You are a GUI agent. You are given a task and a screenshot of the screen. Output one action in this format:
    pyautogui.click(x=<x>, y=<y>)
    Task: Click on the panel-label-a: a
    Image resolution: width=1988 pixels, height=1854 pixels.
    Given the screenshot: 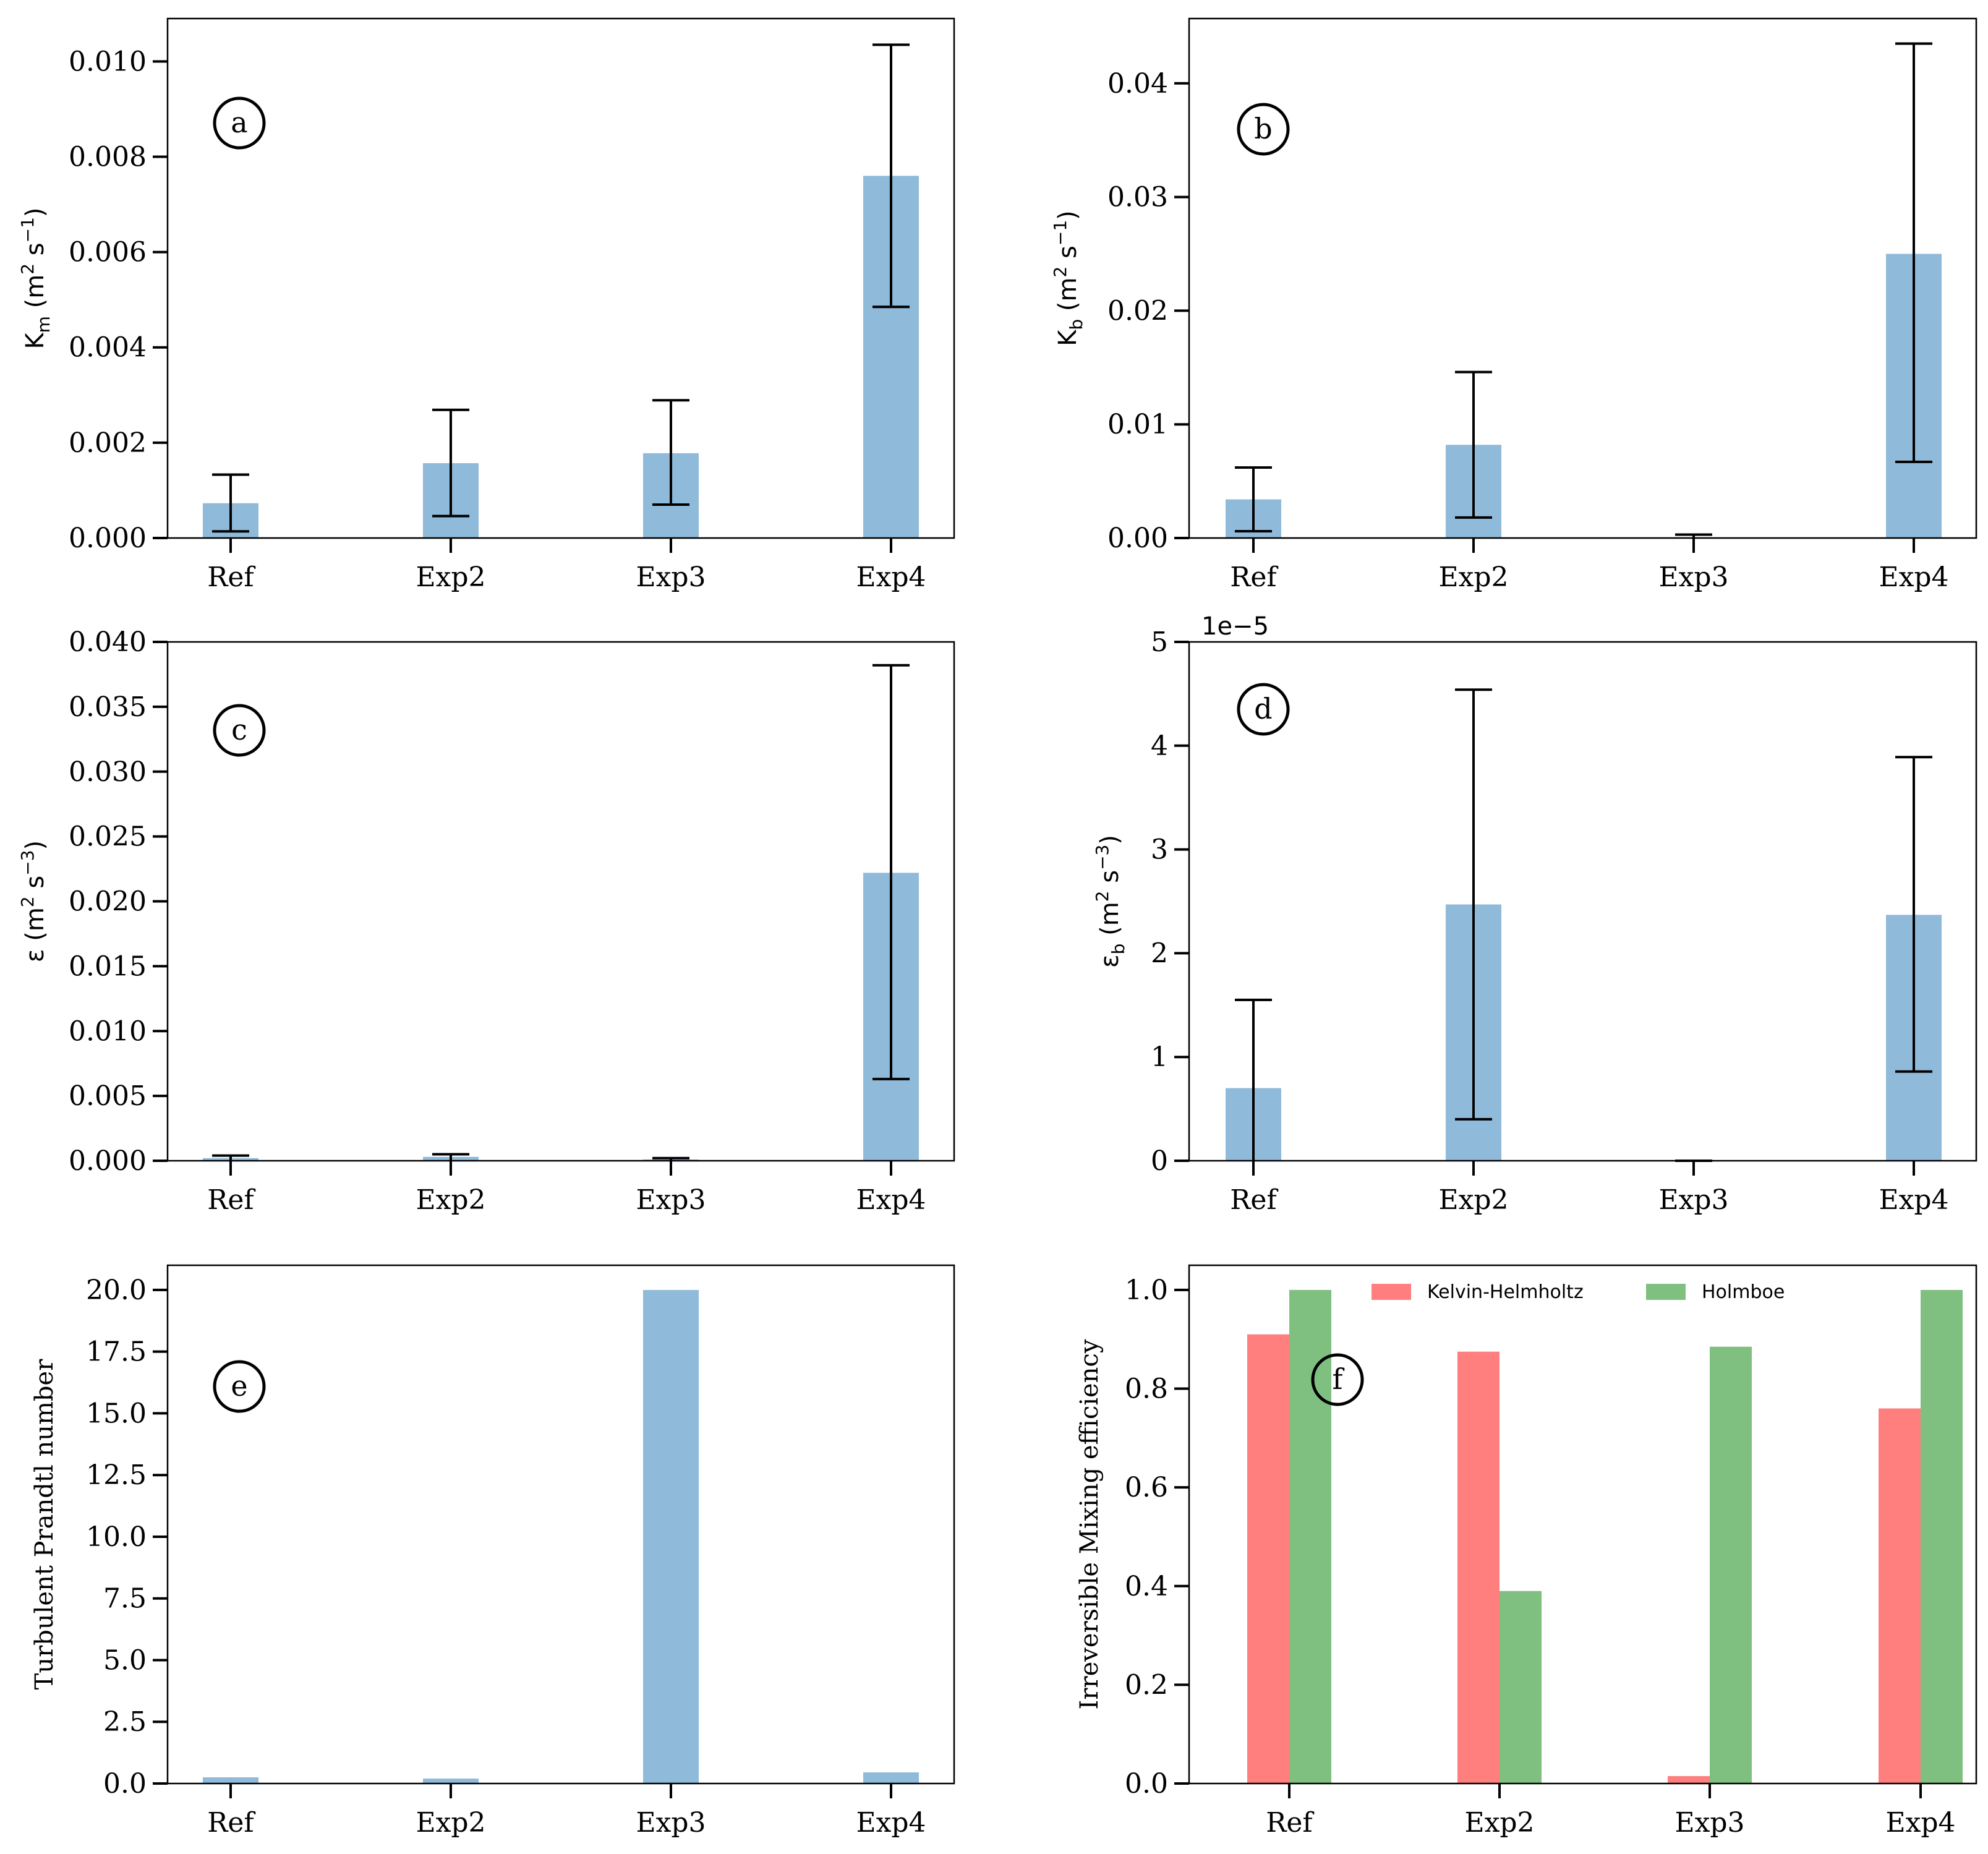 What is the action you would take?
    pyautogui.click(x=239, y=123)
    